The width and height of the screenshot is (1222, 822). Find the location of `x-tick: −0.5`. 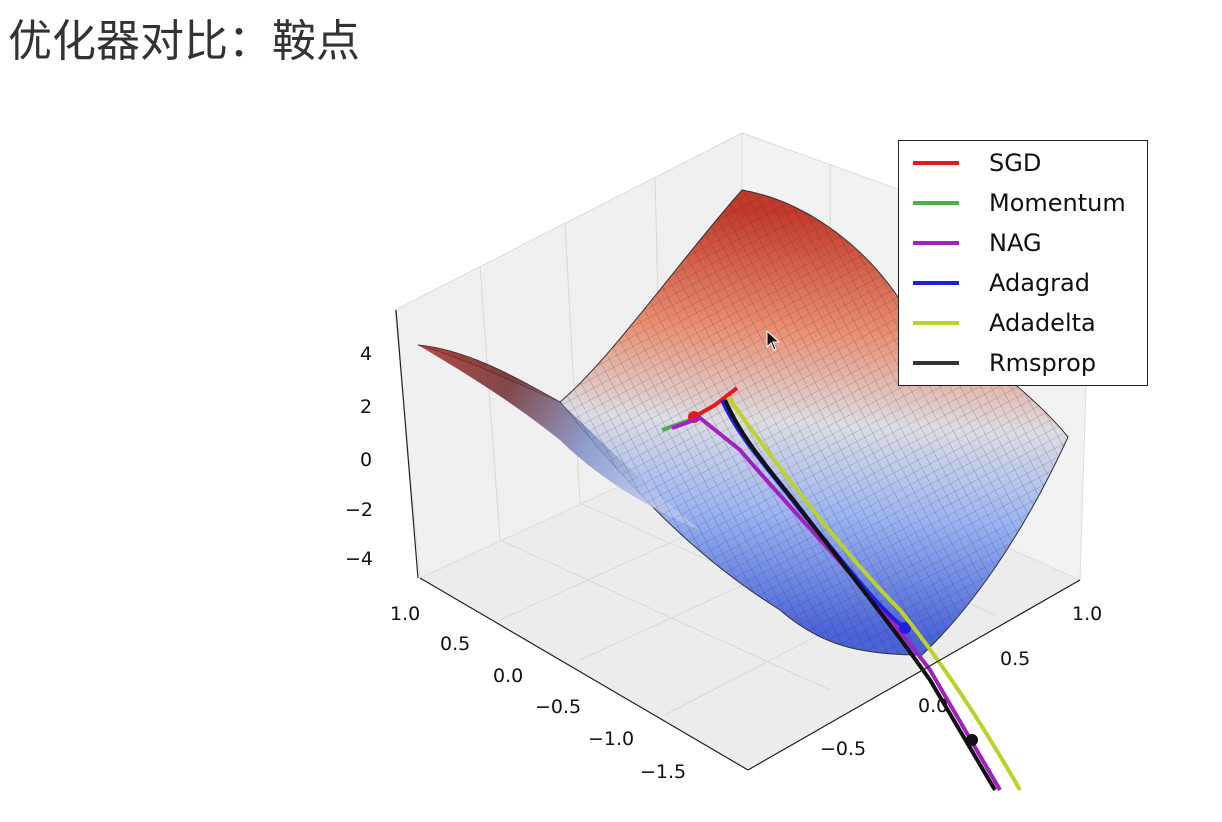

x-tick: −0.5 is located at coordinates (558, 707).